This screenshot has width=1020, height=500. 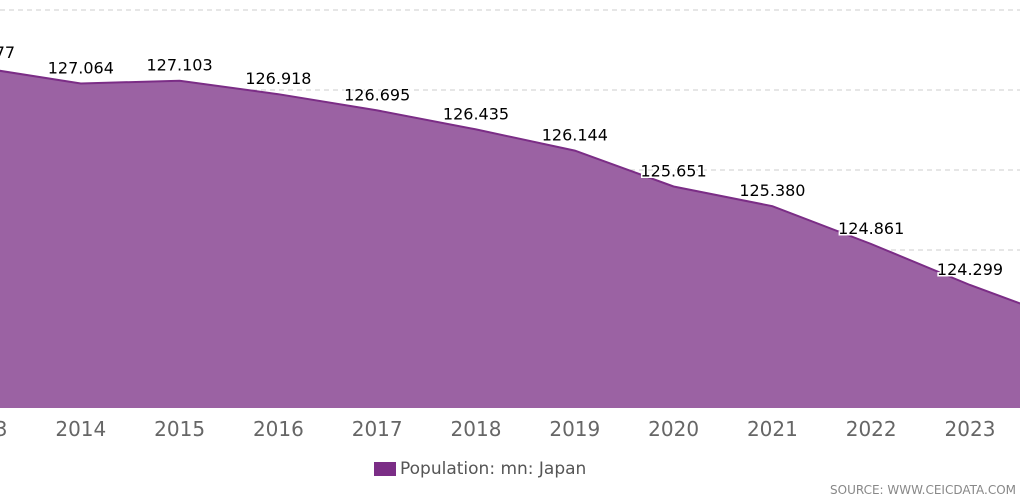 What do you see at coordinates (377, 94) in the screenshot?
I see `data-label: 126.695` at bounding box center [377, 94].